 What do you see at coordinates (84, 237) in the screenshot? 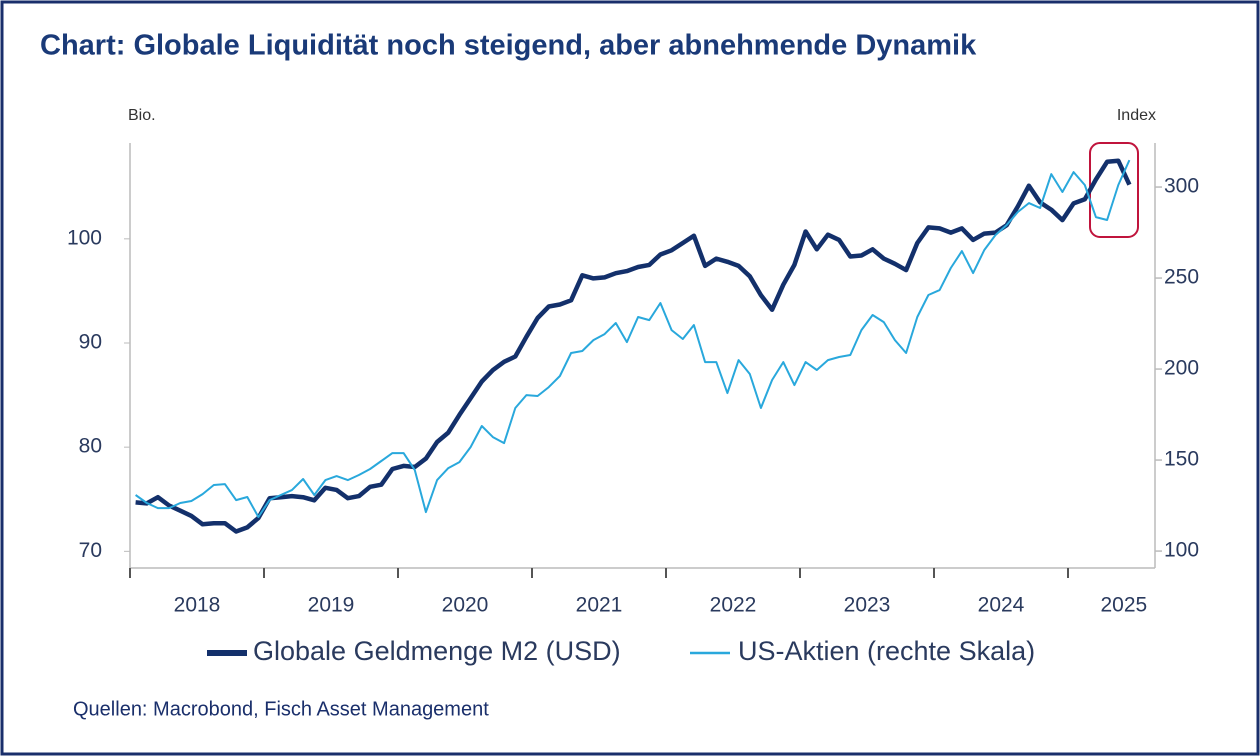
I see `y-tick-label: 100` at bounding box center [84, 237].